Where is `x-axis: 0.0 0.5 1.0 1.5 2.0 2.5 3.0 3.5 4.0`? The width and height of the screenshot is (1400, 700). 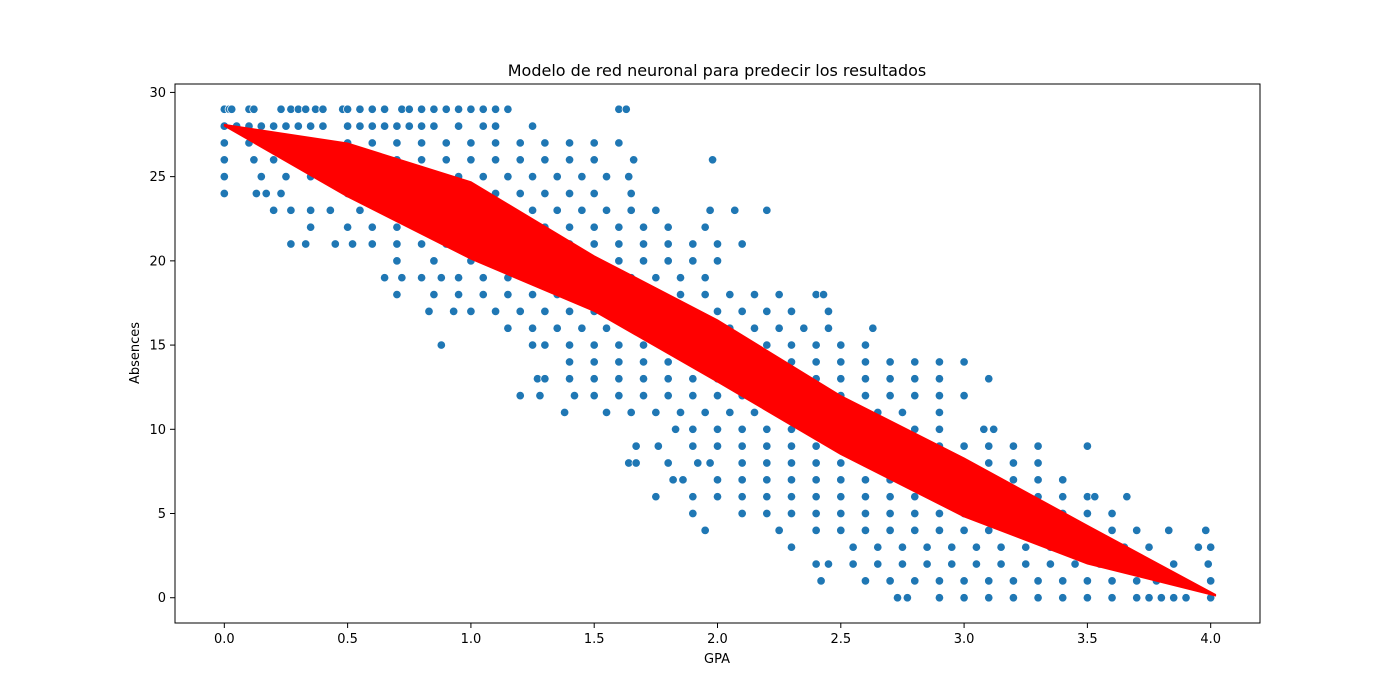 x-axis: 0.0 0.5 1.0 1.5 2.0 2.5 3.0 3.5 4.0 is located at coordinates (717, 635).